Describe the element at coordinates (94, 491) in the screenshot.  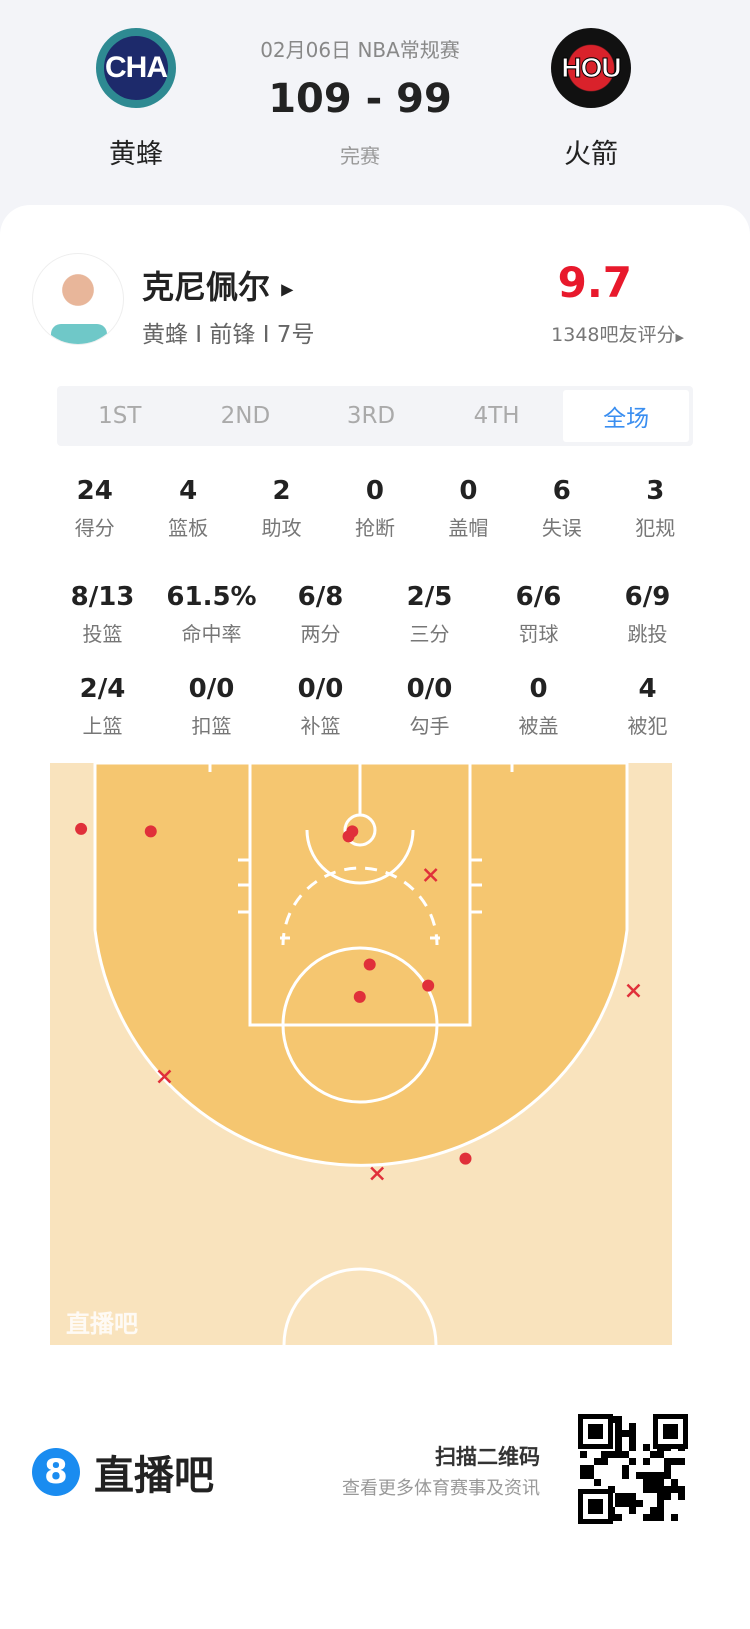
I see `stat-value: 24` at that location.